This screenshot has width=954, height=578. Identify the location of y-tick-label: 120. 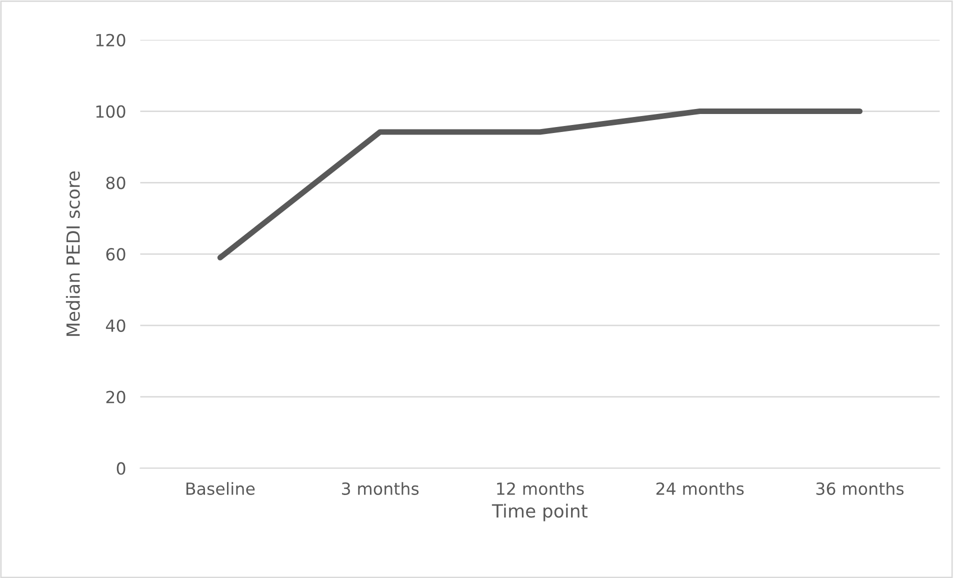
(111, 40).